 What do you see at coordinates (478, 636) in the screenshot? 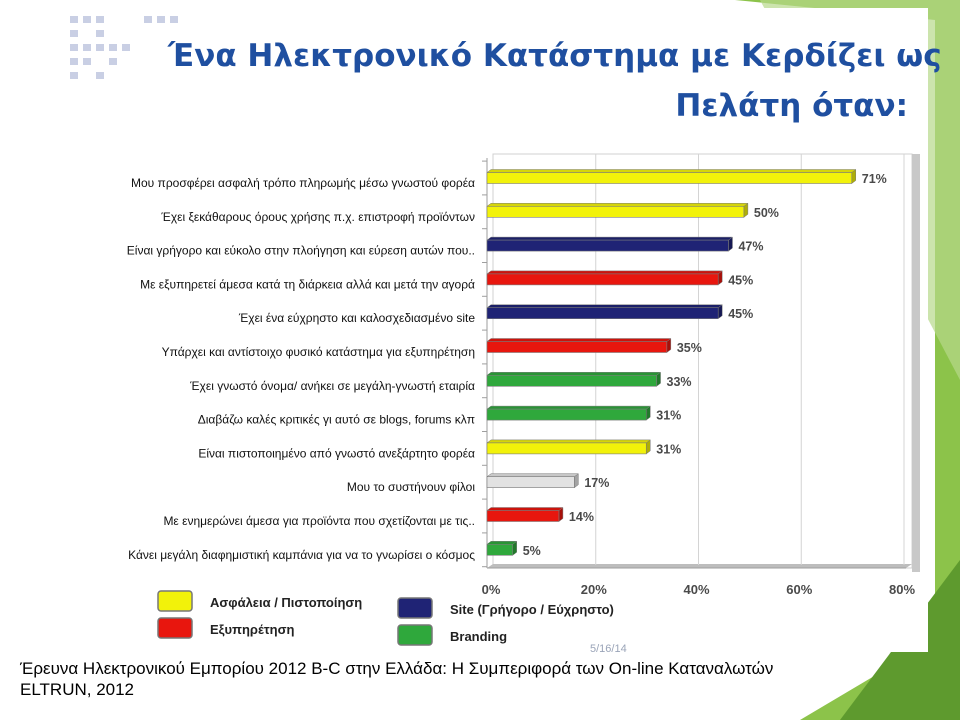
I see `legend-label: Branding` at bounding box center [478, 636].